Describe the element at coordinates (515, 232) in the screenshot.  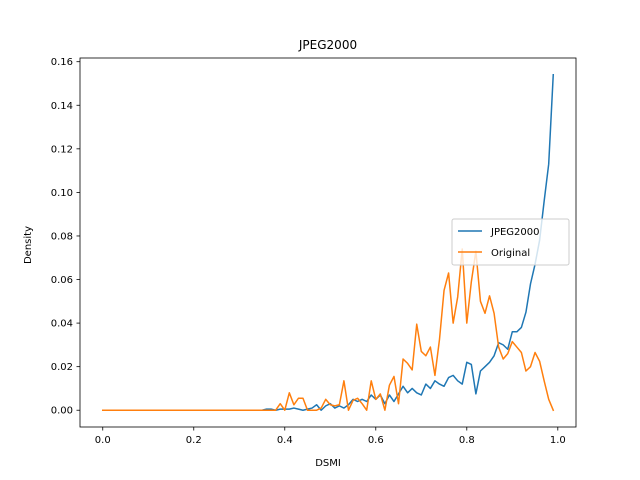
I see `legend-label-0: JPEG2000` at that location.